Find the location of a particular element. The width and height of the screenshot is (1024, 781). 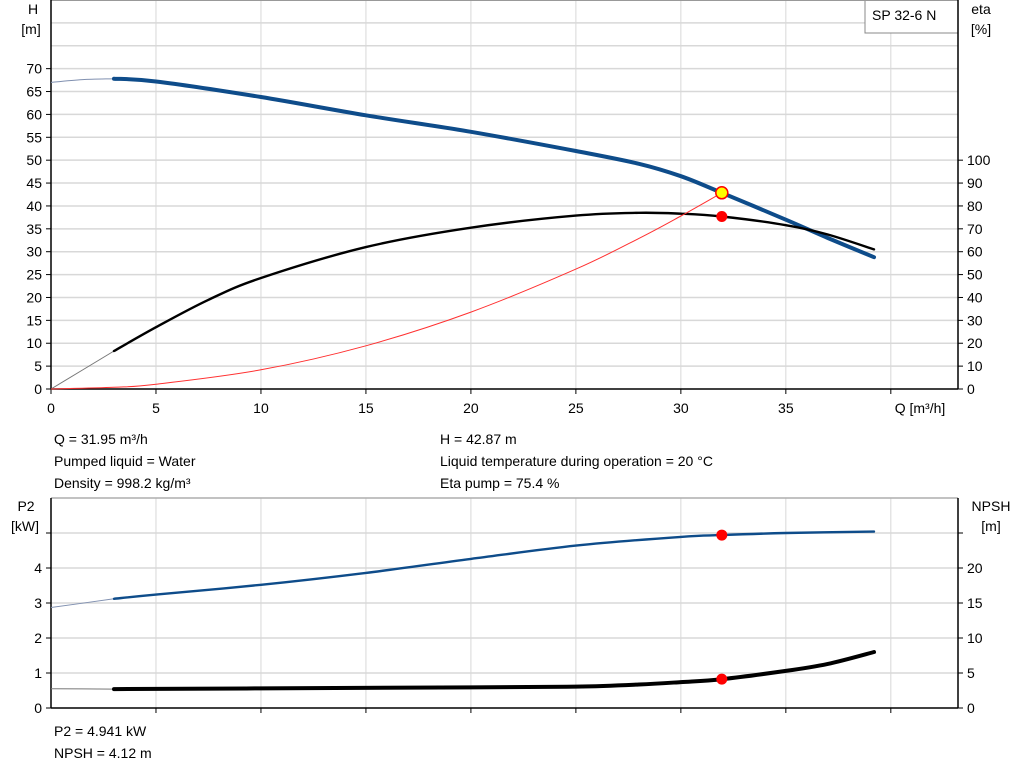

npsh-duty-point is located at coordinates (722, 679).